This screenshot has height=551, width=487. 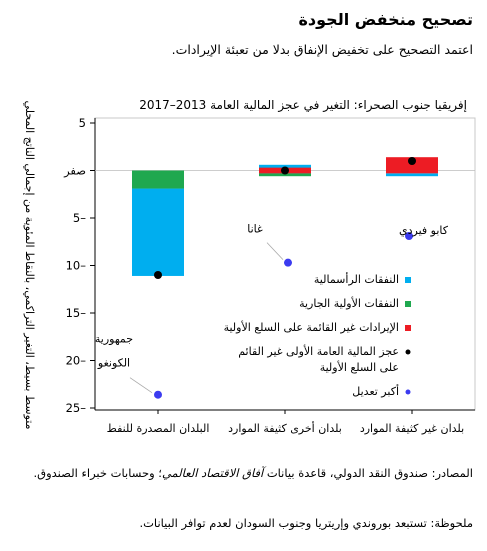 I want to click on page-title: تصحيح منخفض الجودة, so click(x=385, y=19).